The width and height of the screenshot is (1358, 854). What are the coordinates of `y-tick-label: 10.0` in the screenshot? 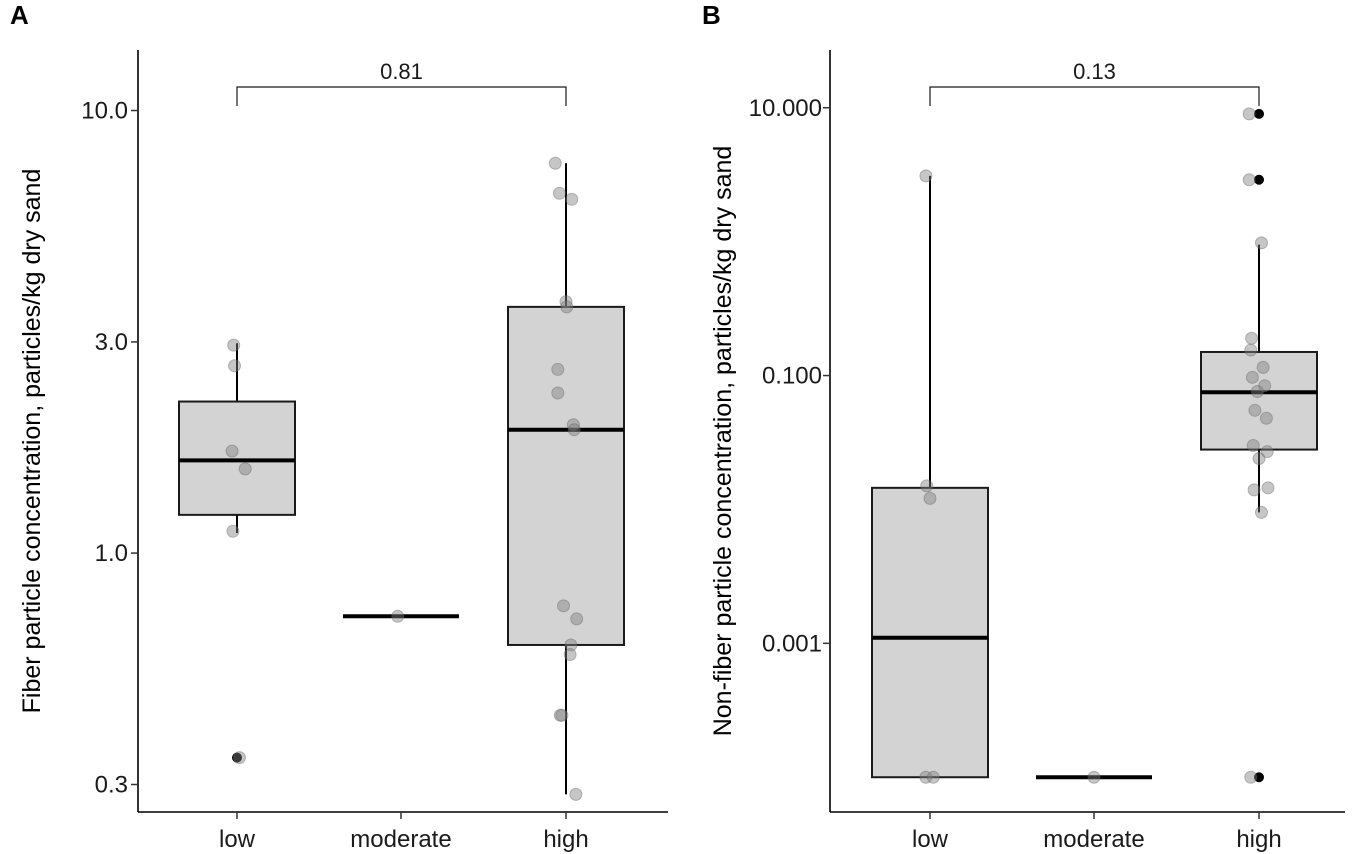 It's located at (104, 111).